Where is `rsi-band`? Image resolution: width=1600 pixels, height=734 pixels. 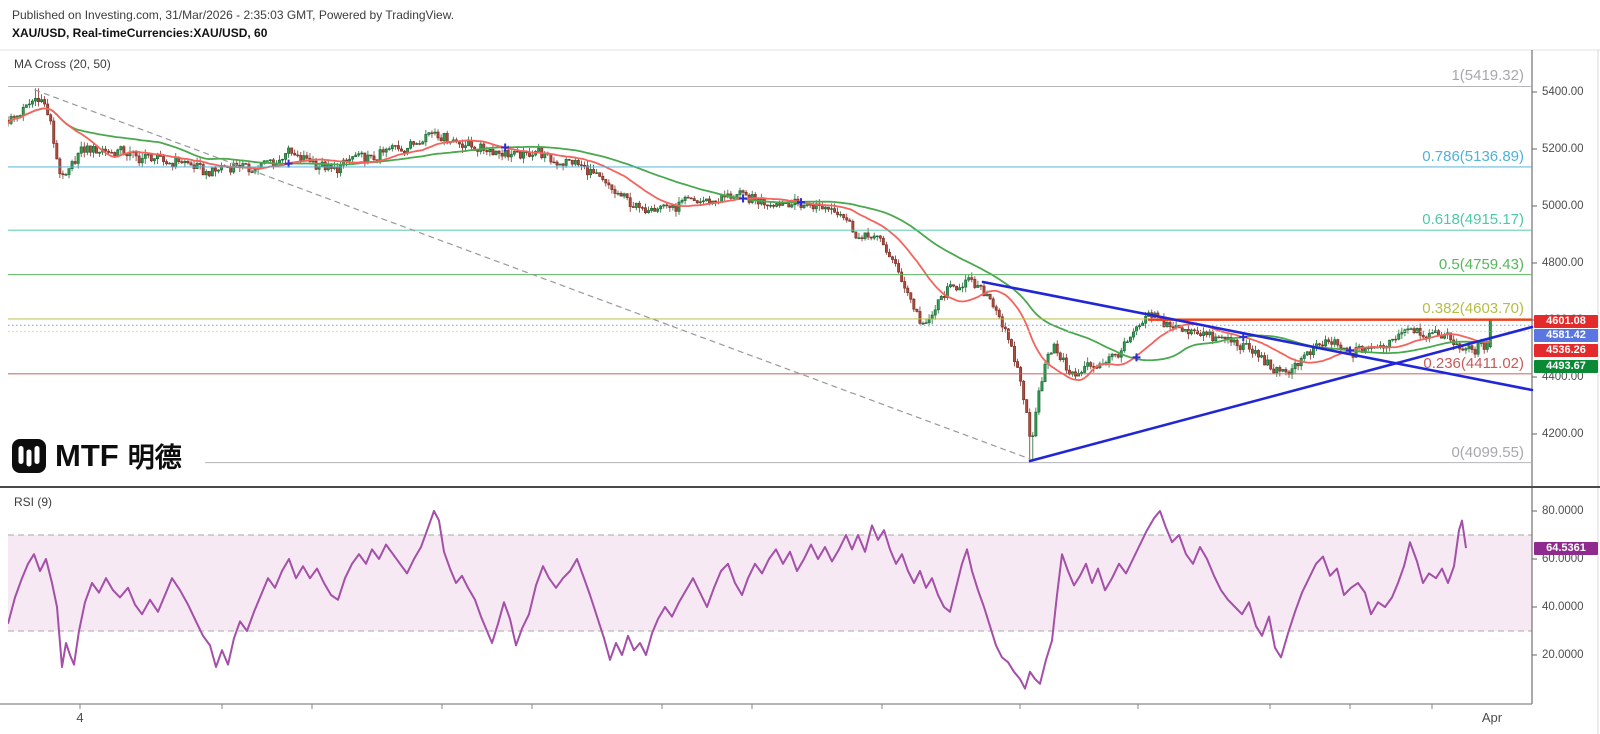
rsi-band is located at coordinates (770, 583).